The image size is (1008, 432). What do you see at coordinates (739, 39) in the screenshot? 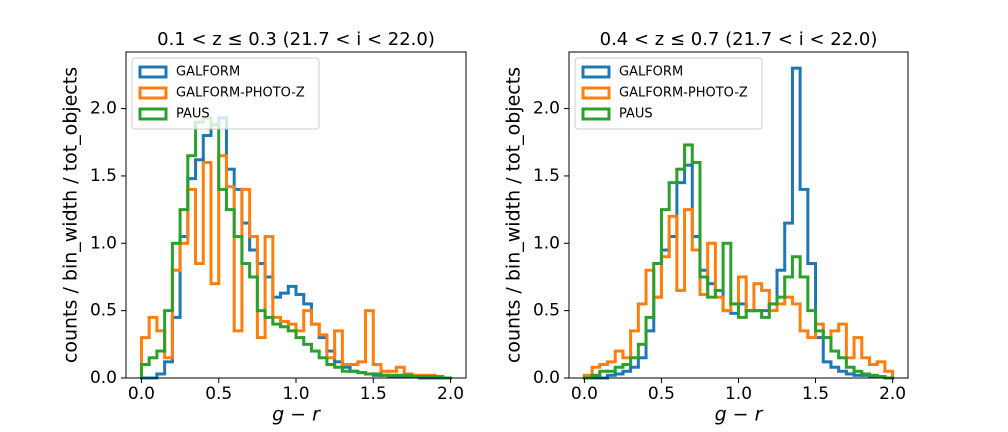
I see `chart-title: 0.4 < z ≤ 0.7 (21.7 < i < 22.0)` at bounding box center [739, 39].